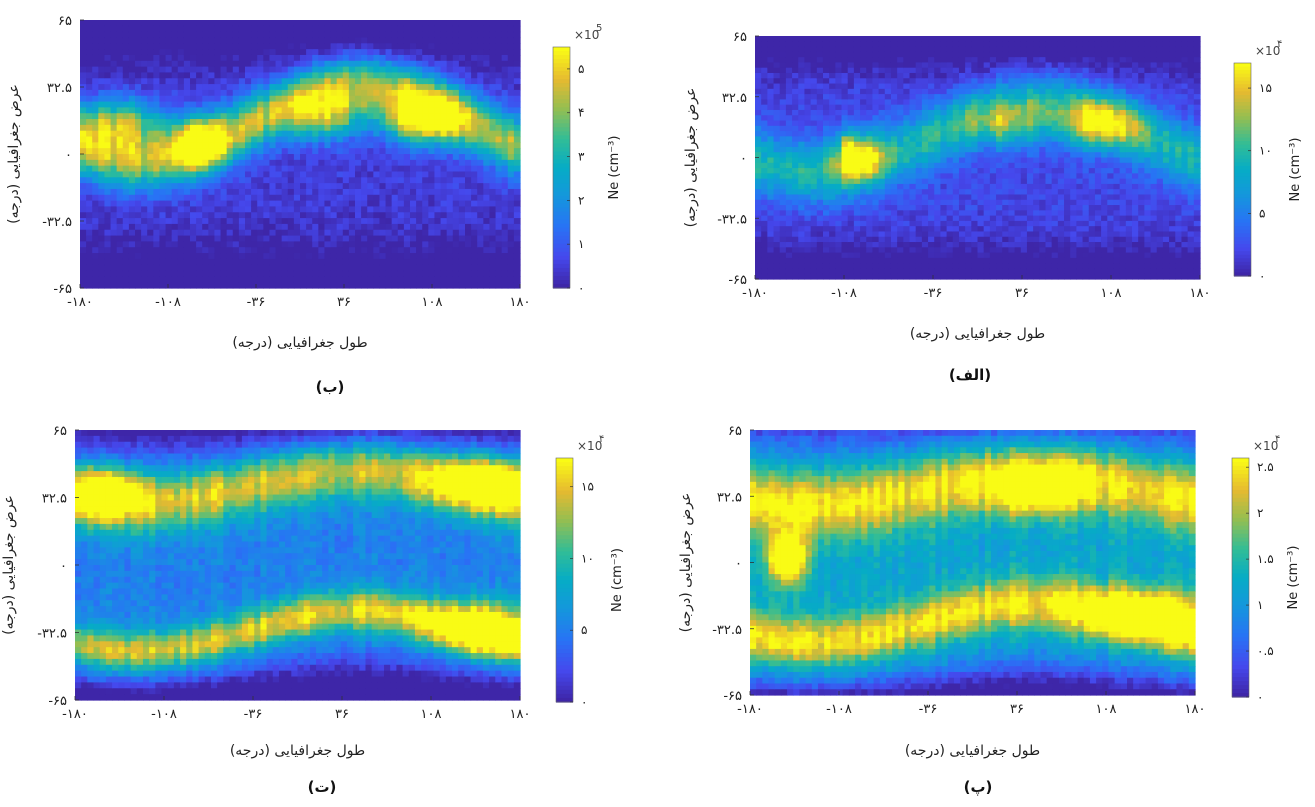  I want to click on colorbar-swatch, so click(561, 121).